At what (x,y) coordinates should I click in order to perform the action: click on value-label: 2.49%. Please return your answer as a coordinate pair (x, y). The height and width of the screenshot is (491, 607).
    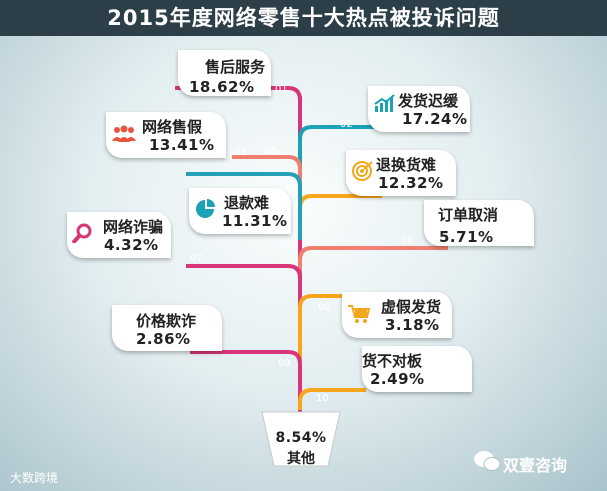
    Looking at the image, I should click on (397, 379).